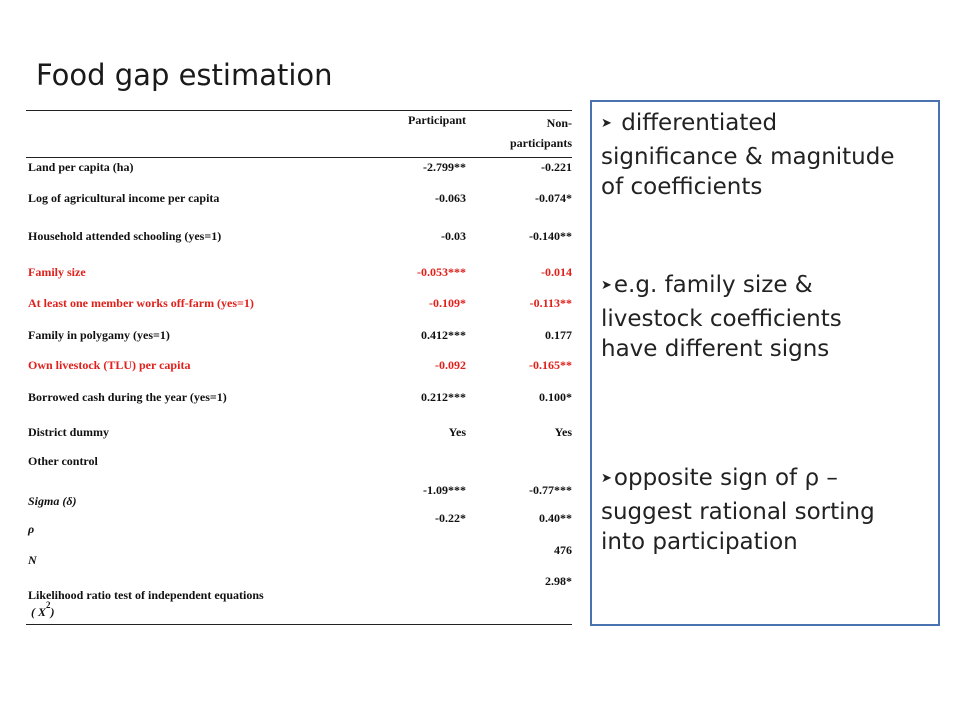 The image size is (960, 720). Describe the element at coordinates (457, 432) in the screenshot. I see `row-value-participant: Yes` at that location.